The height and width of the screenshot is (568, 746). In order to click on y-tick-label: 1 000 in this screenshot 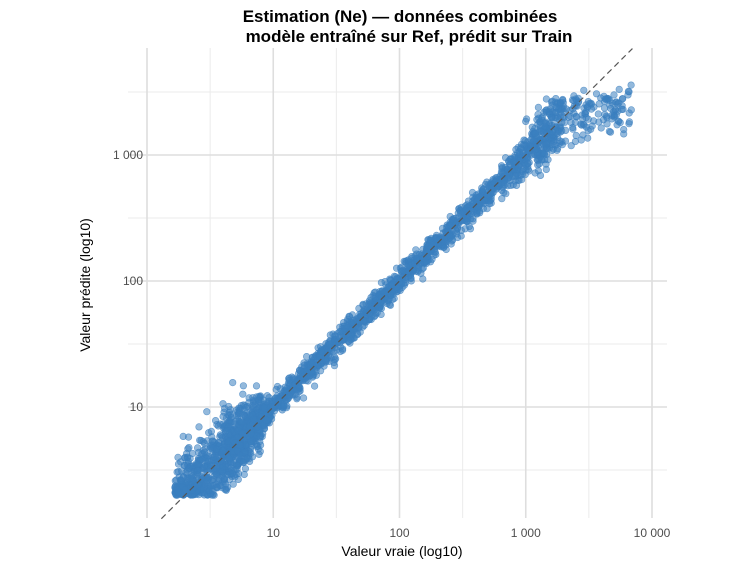, I will do `click(128, 155)`.